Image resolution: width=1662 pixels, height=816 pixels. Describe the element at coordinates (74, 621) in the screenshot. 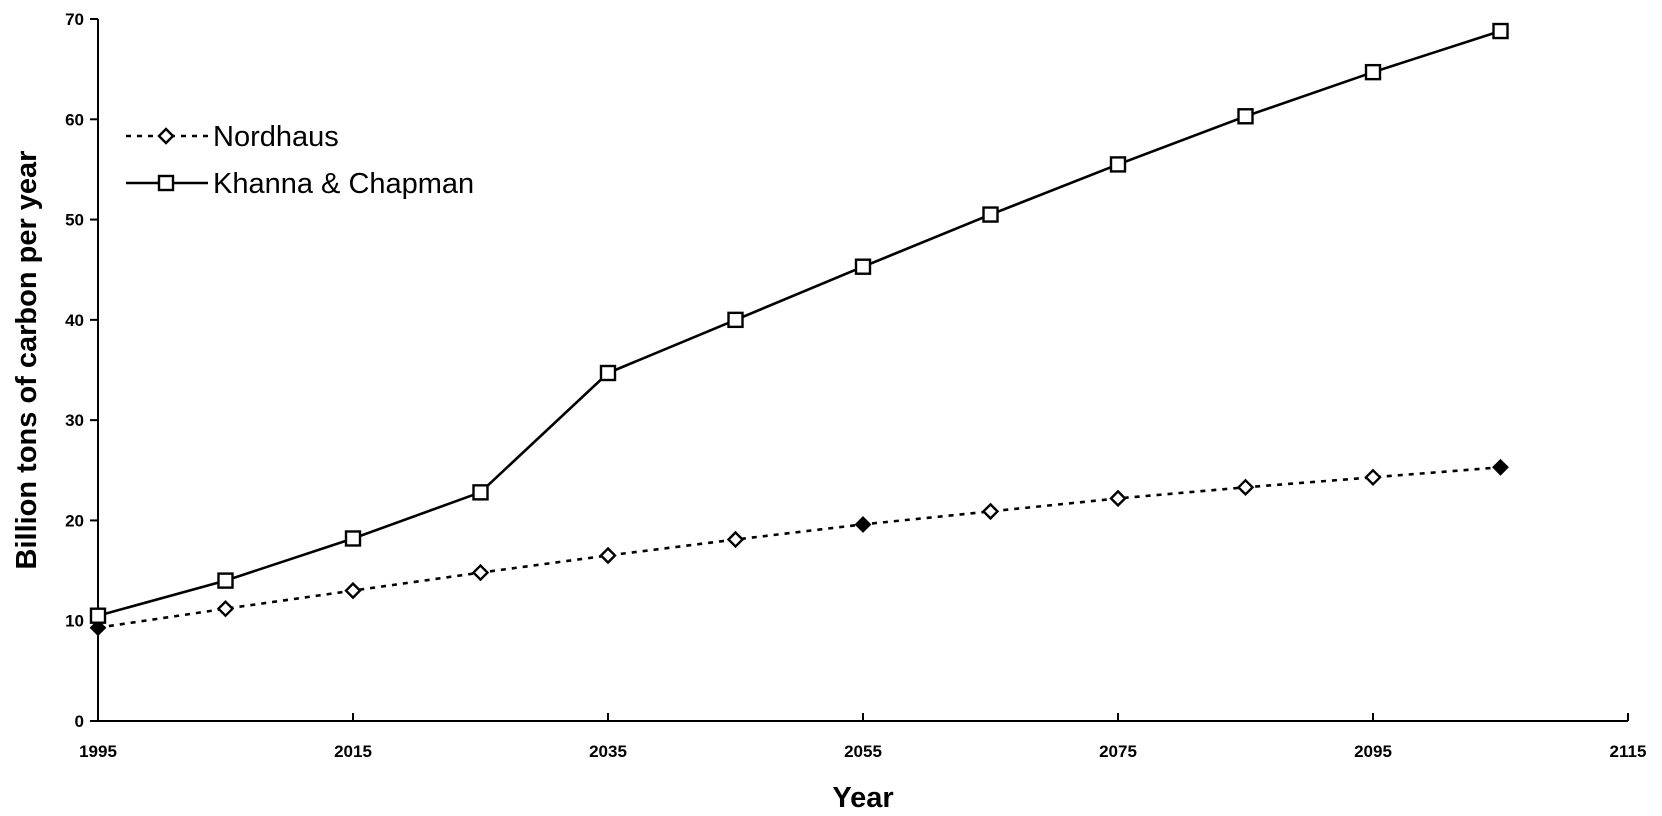

I see `y-tick-label: 10` at that location.